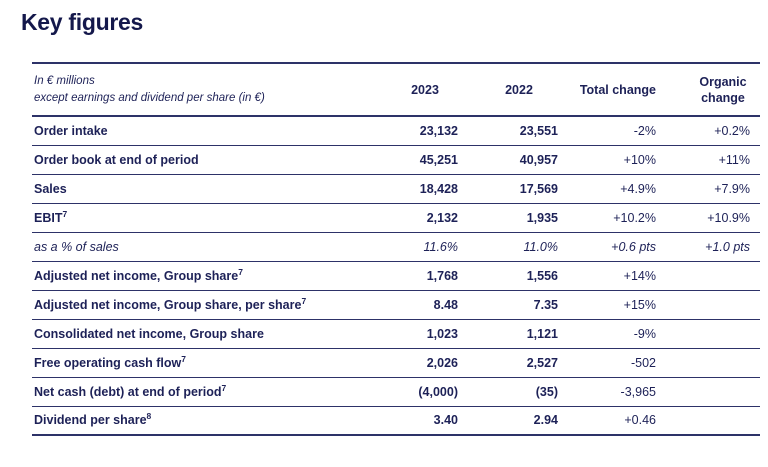 The width and height of the screenshot is (768, 467). I want to click on table-row-sales: Sales 18,428 17,569 +4.9% +7.9%, so click(396, 189).